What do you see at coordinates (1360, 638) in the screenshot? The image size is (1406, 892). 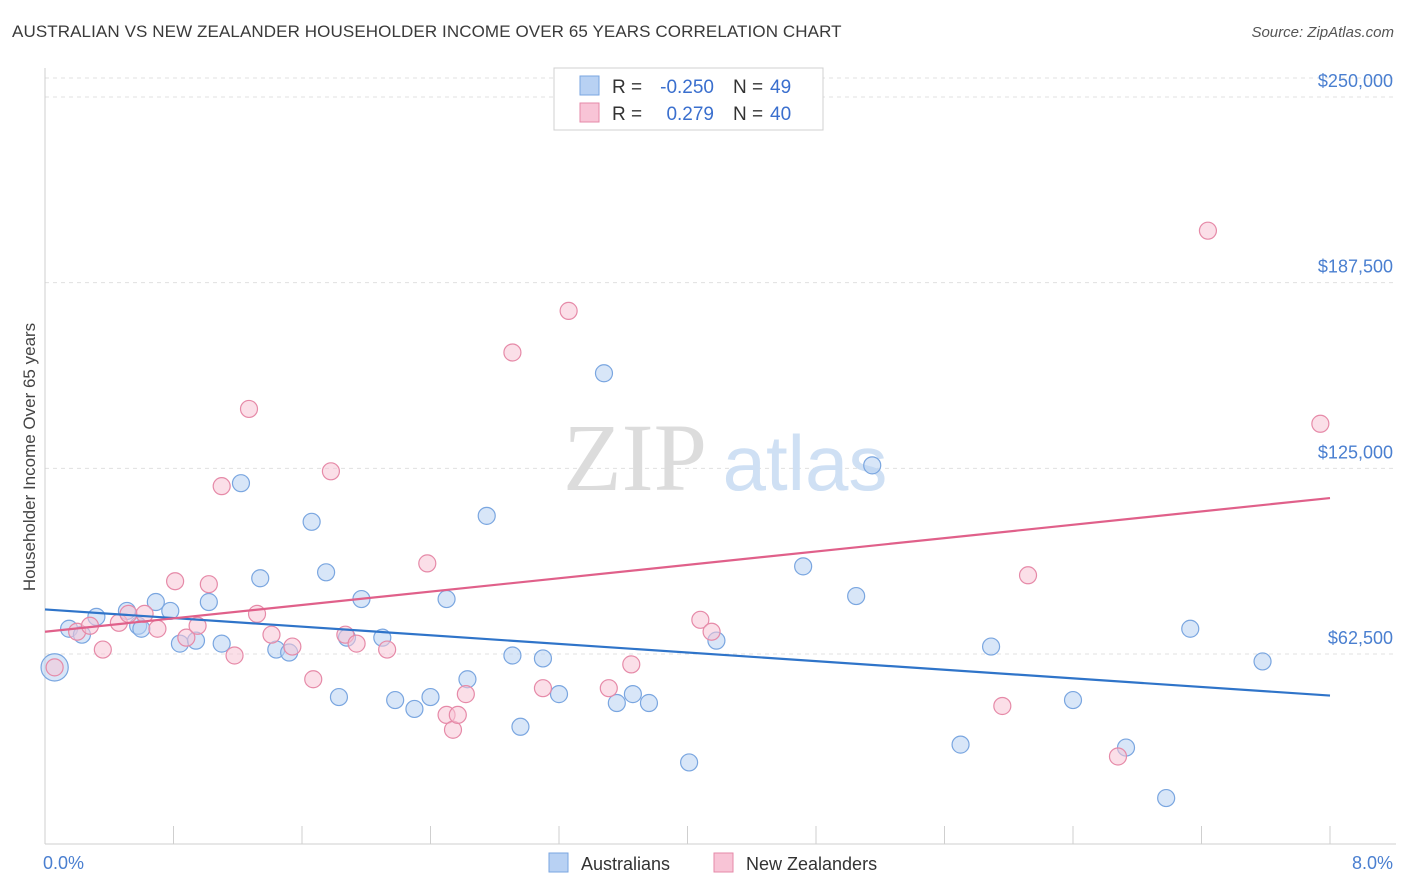 I see `y-tick-label: $62,500` at bounding box center [1360, 638].